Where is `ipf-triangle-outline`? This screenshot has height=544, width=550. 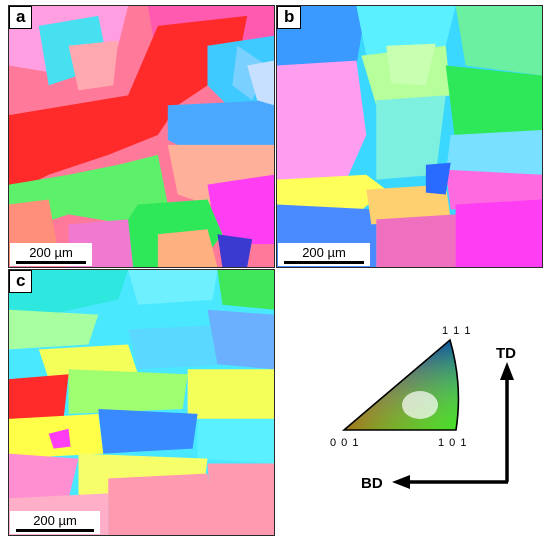 ipf-triangle-outline is located at coordinates (400, 384).